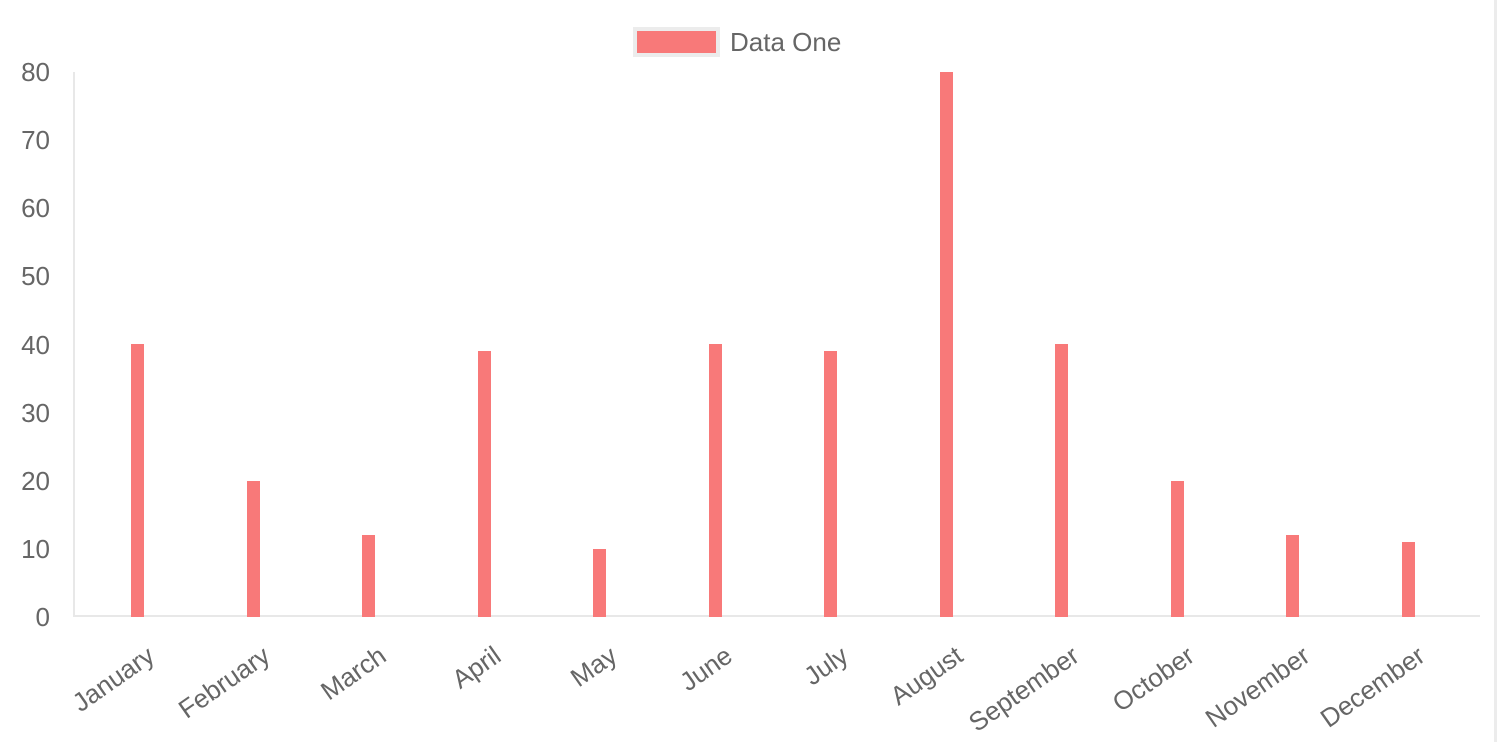  I want to click on legend-swatch, so click(676, 42).